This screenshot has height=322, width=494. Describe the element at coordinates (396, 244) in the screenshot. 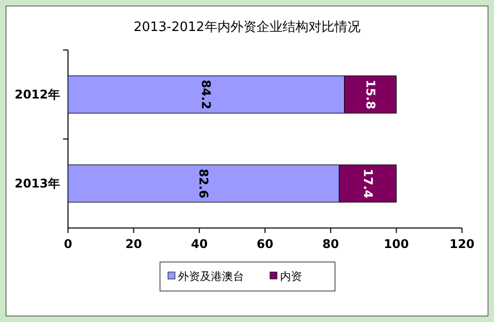

I see `x-tick-label: 100` at that location.